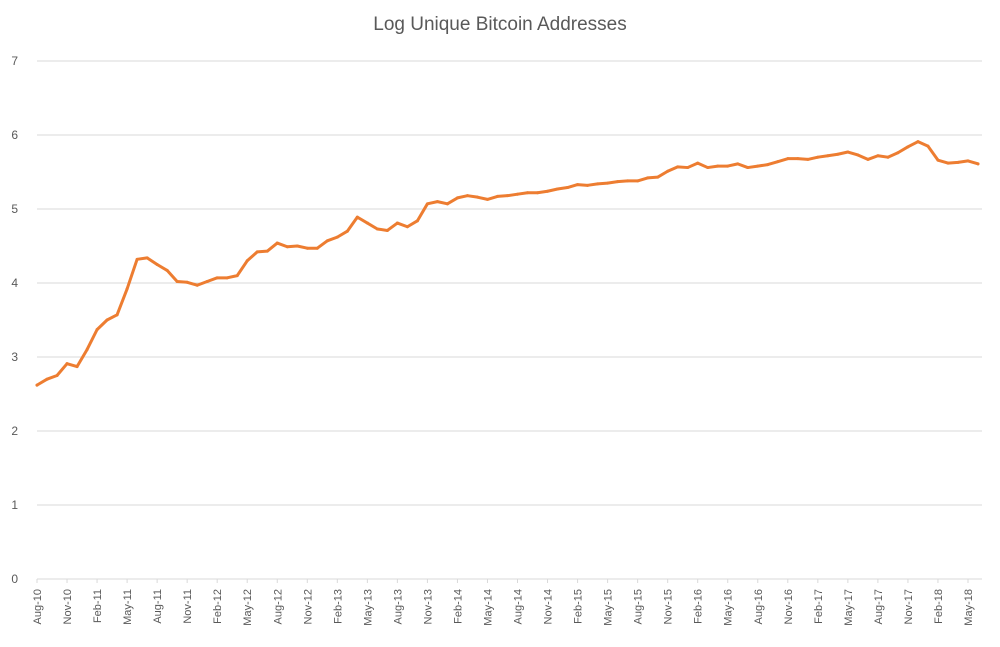 The image size is (1000, 647). Describe the element at coordinates (759, 606) in the screenshot. I see `x-tick-label: Aug-16` at that location.